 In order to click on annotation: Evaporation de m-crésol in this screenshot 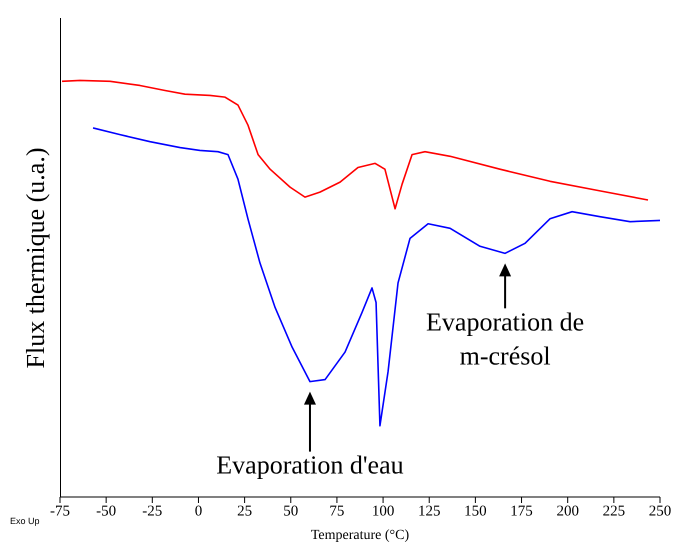, I will do `click(505, 338)`.